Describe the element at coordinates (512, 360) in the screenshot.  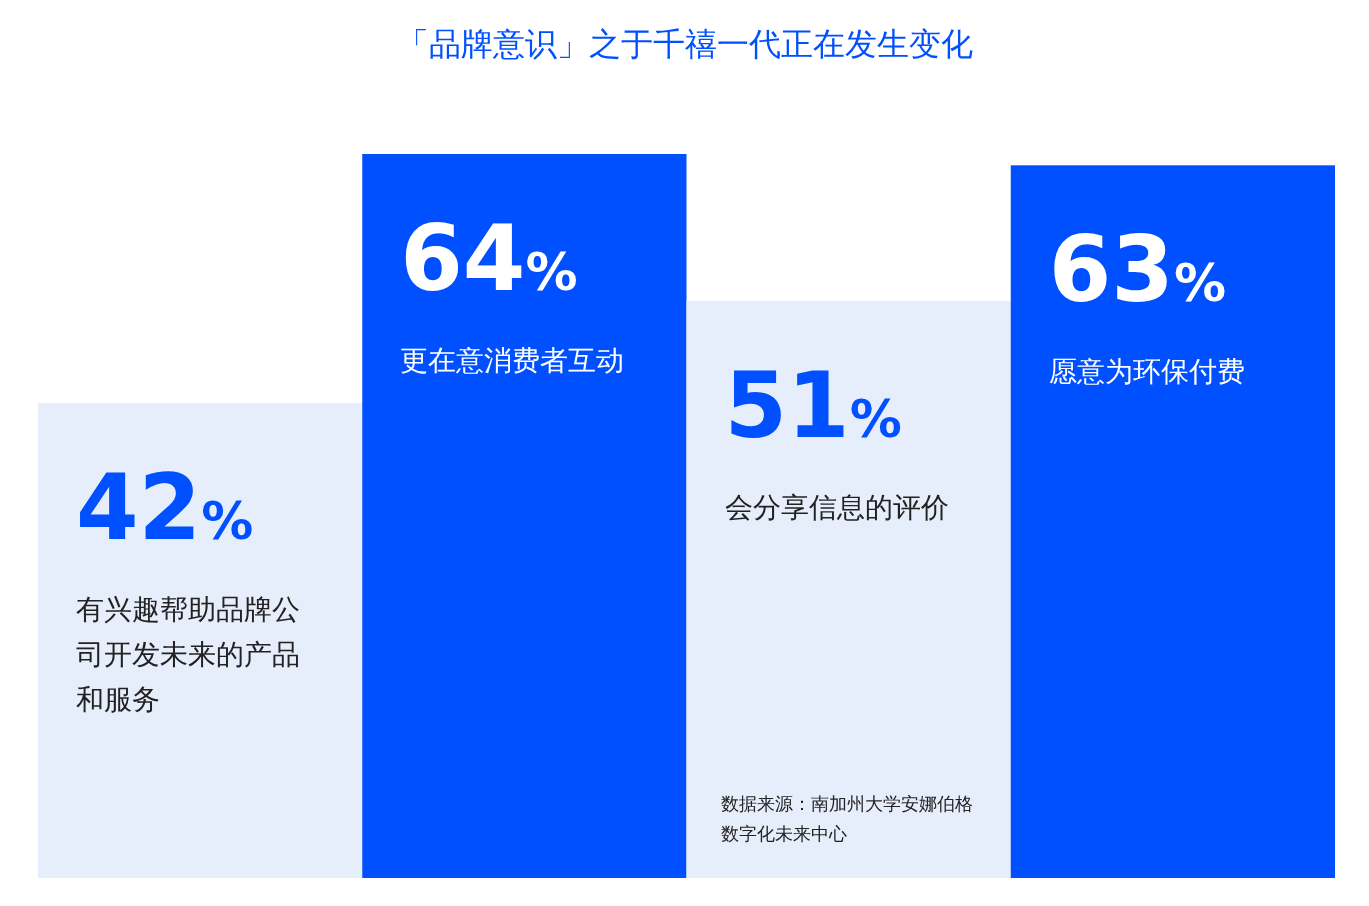
I see `x-tick-label: 更在意消费者互动` at that location.